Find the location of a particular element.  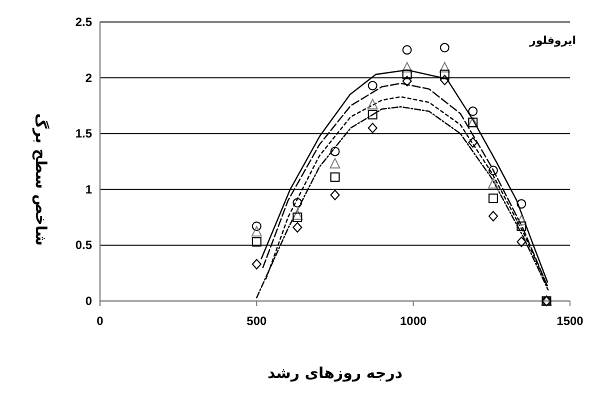

x-axis-title: درجه روزهای رشد is located at coordinates (335, 373).